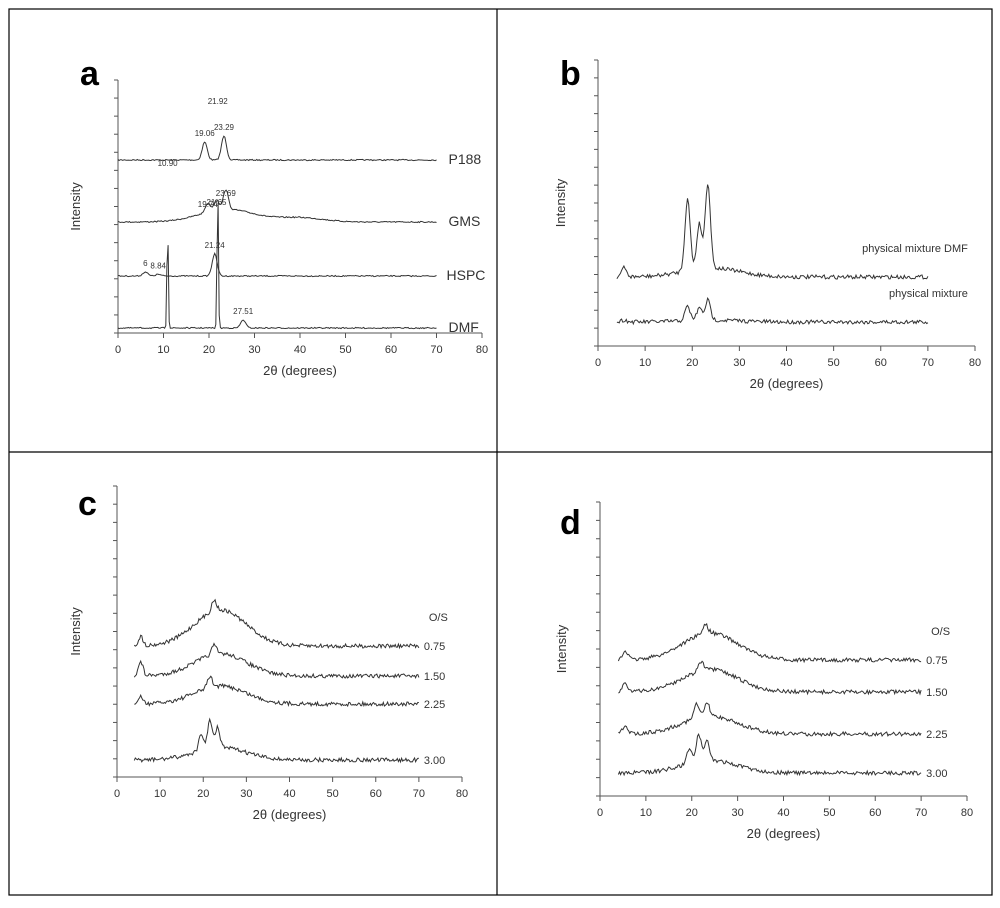 The height and width of the screenshot is (908, 1000). What do you see at coordinates (87, 504) in the screenshot?
I see `panel-letter: c` at bounding box center [87, 504].